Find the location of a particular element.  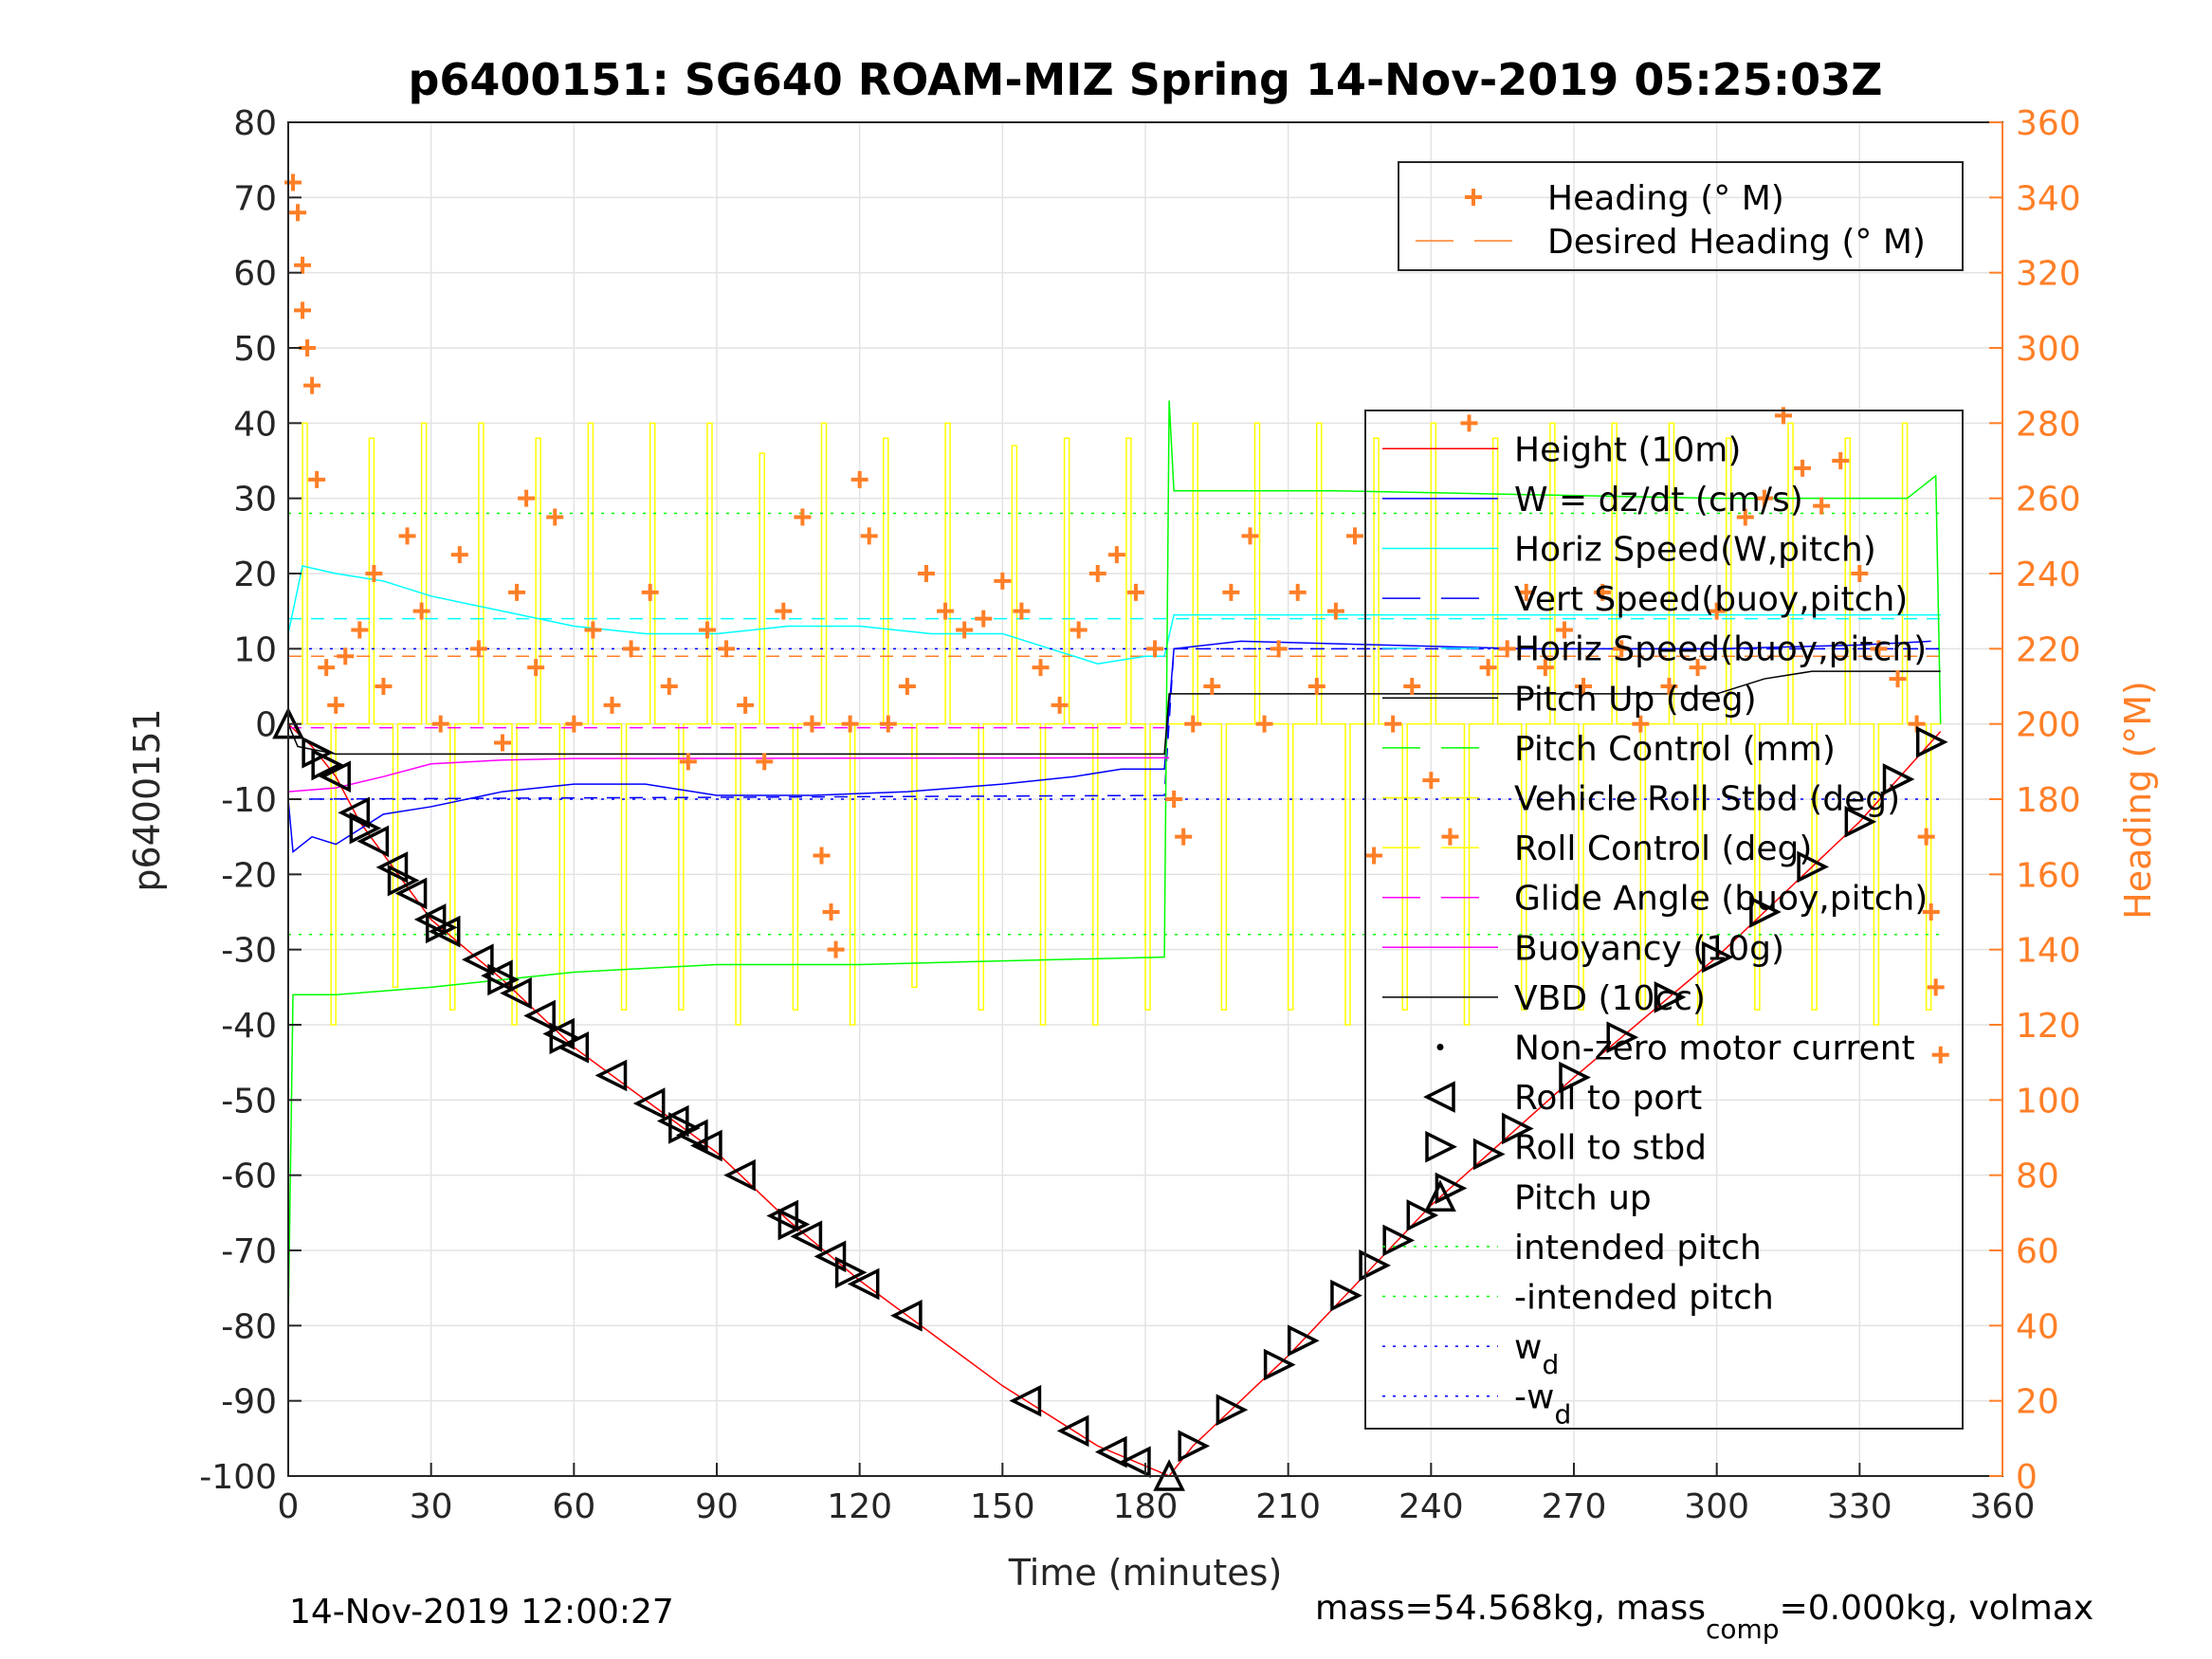

y-right-tick-label: 360 is located at coordinates (2048, 123).